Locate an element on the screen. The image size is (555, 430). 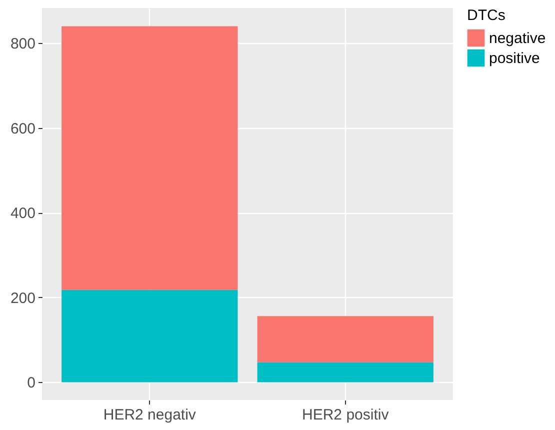
y-tick-label: 0 is located at coordinates (31, 383).